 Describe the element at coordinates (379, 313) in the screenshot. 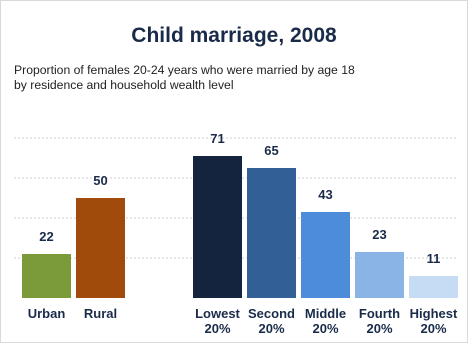

I see `category-label-line: Fourth` at that location.